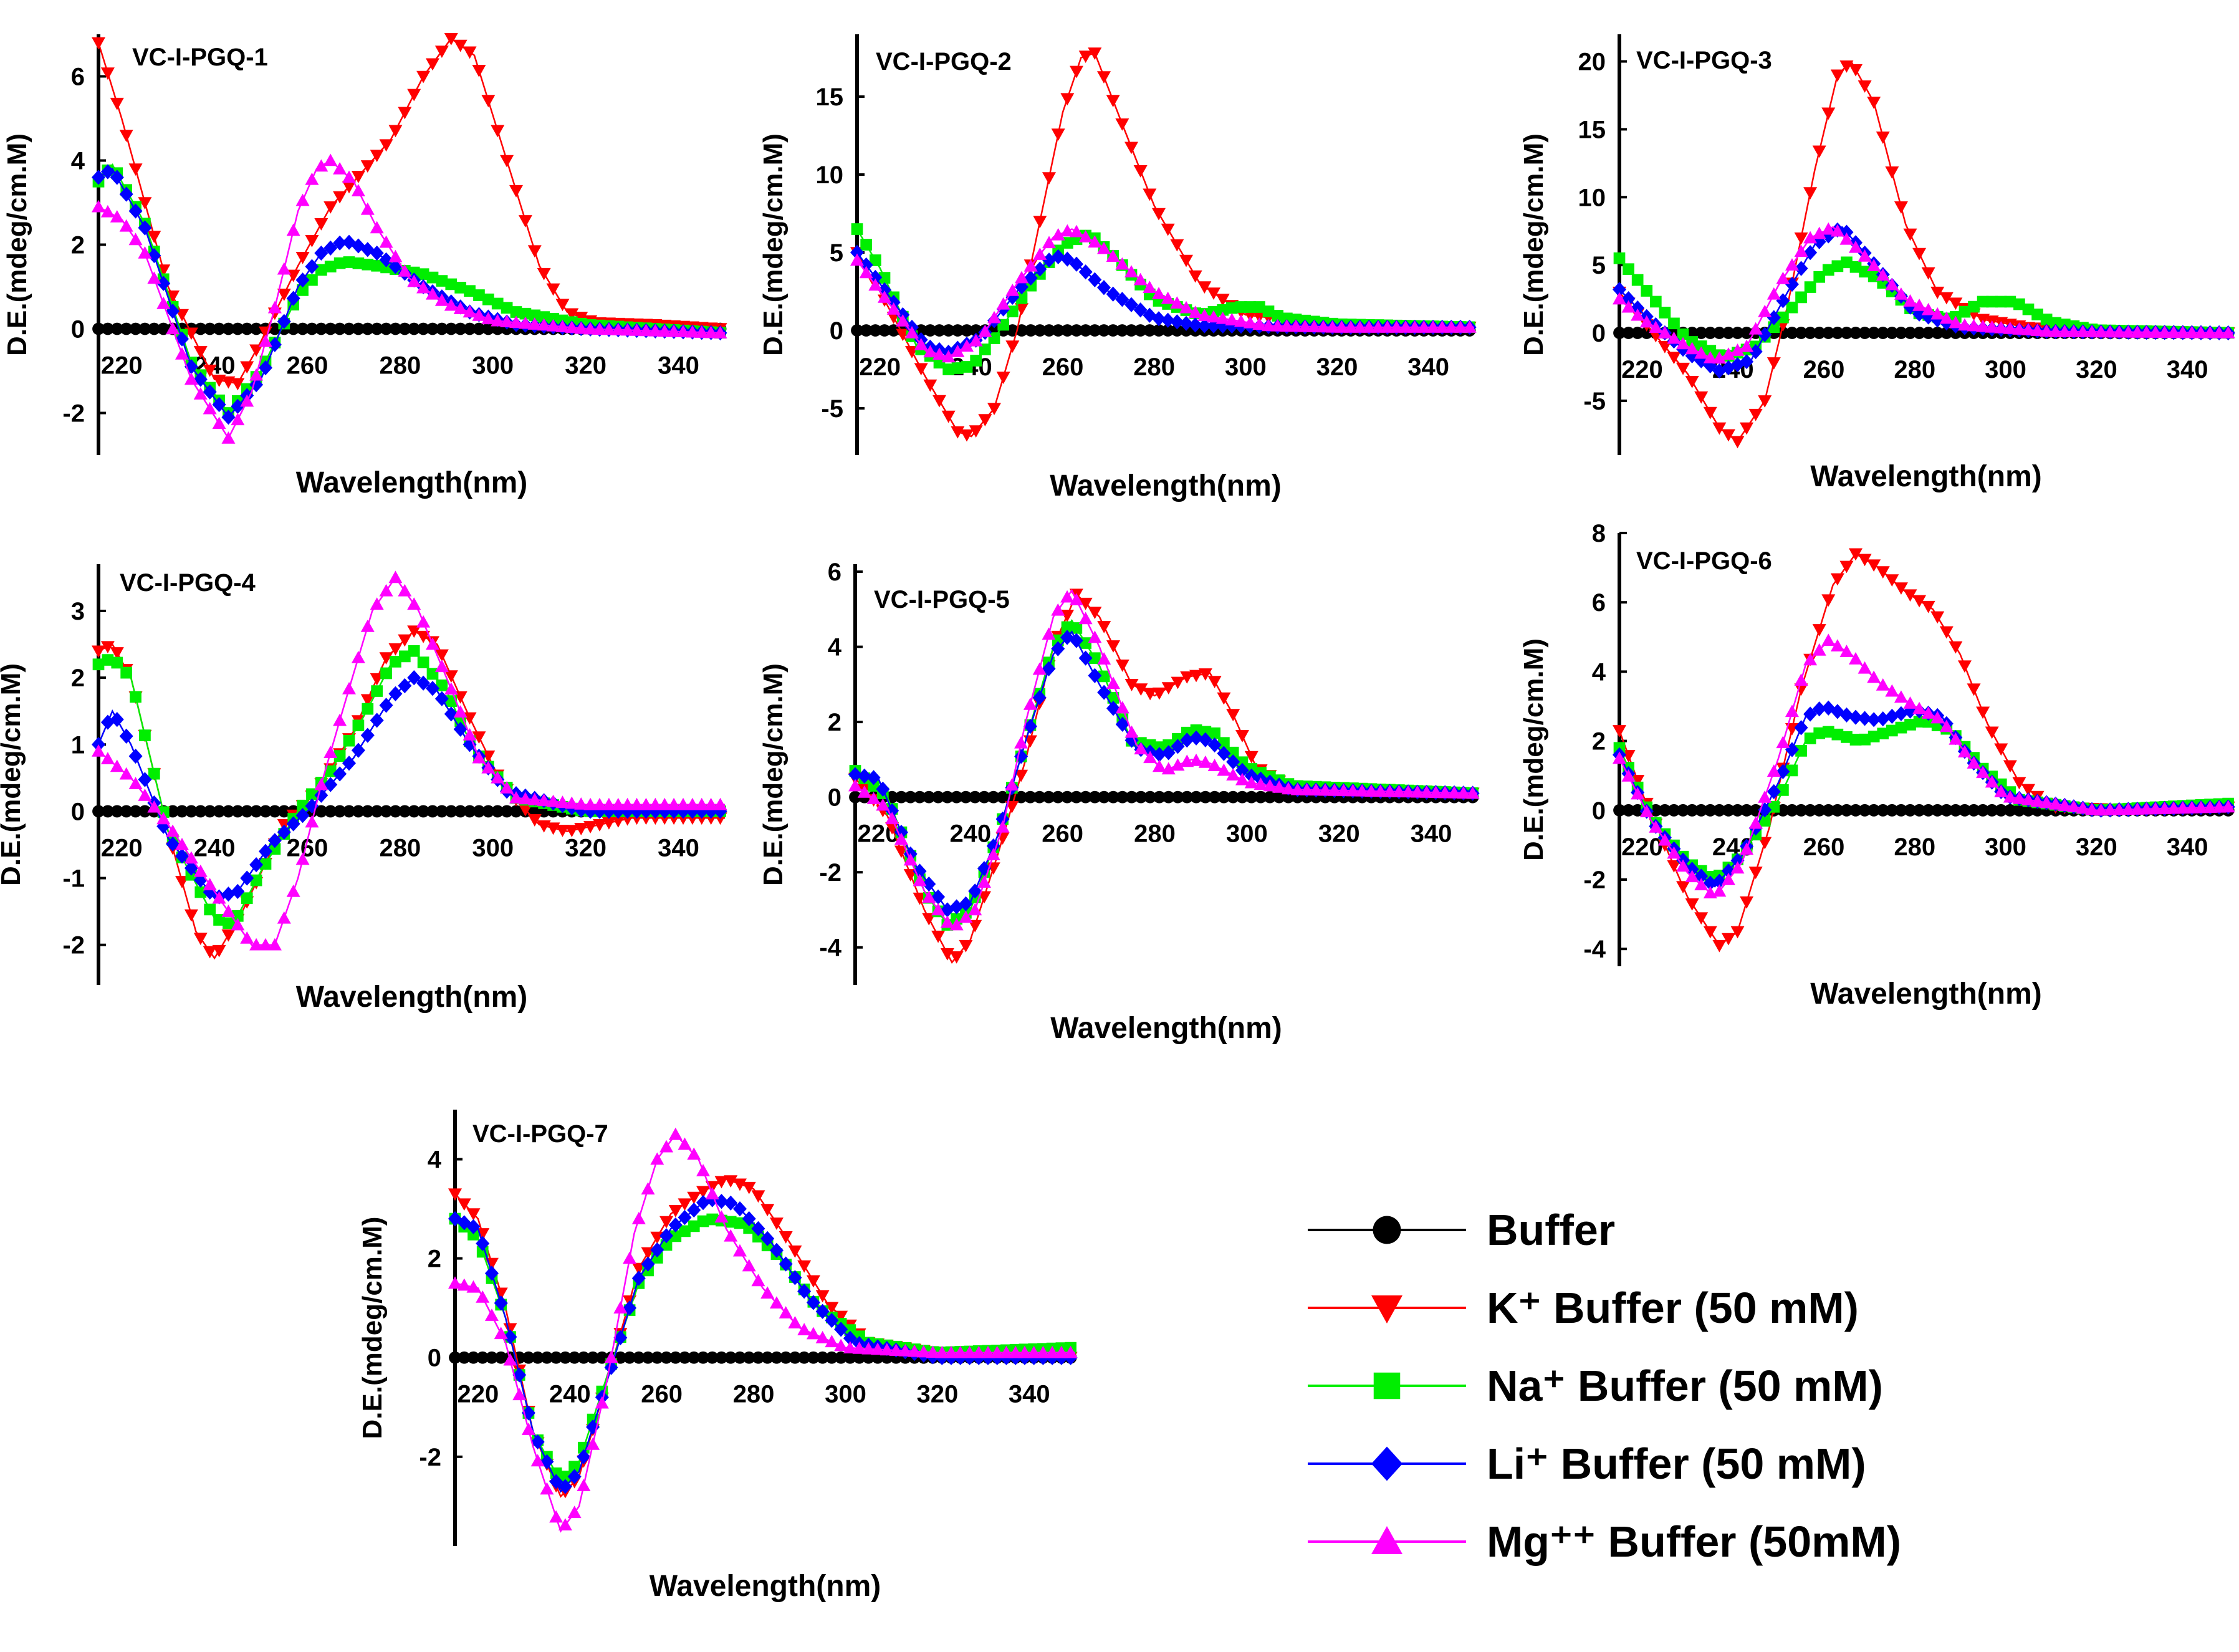 This screenshot has height=1652, width=2239. I want to click on y-tick-label: -5, so click(832, 409).